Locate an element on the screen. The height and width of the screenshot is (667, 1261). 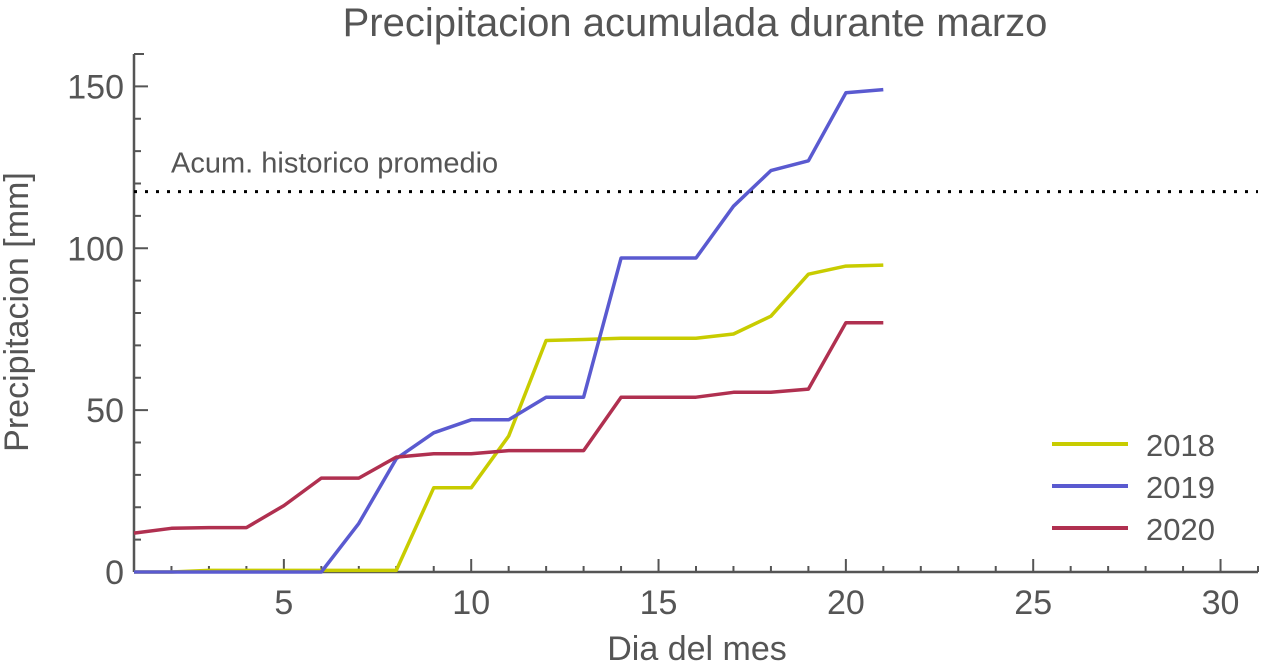
x-axis-label: Dia del mes is located at coordinates (697, 646).